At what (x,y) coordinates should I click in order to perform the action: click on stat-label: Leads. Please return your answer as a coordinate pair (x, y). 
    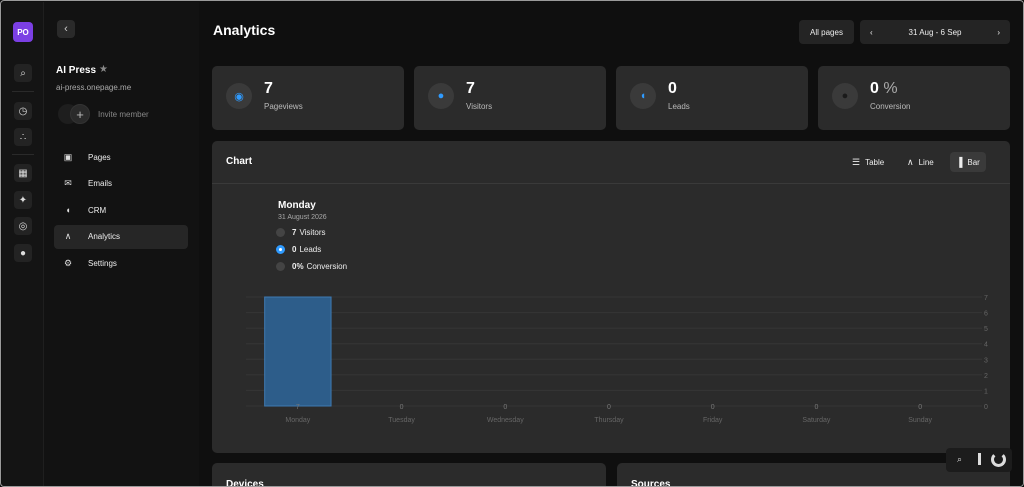
    Looking at the image, I should click on (679, 106).